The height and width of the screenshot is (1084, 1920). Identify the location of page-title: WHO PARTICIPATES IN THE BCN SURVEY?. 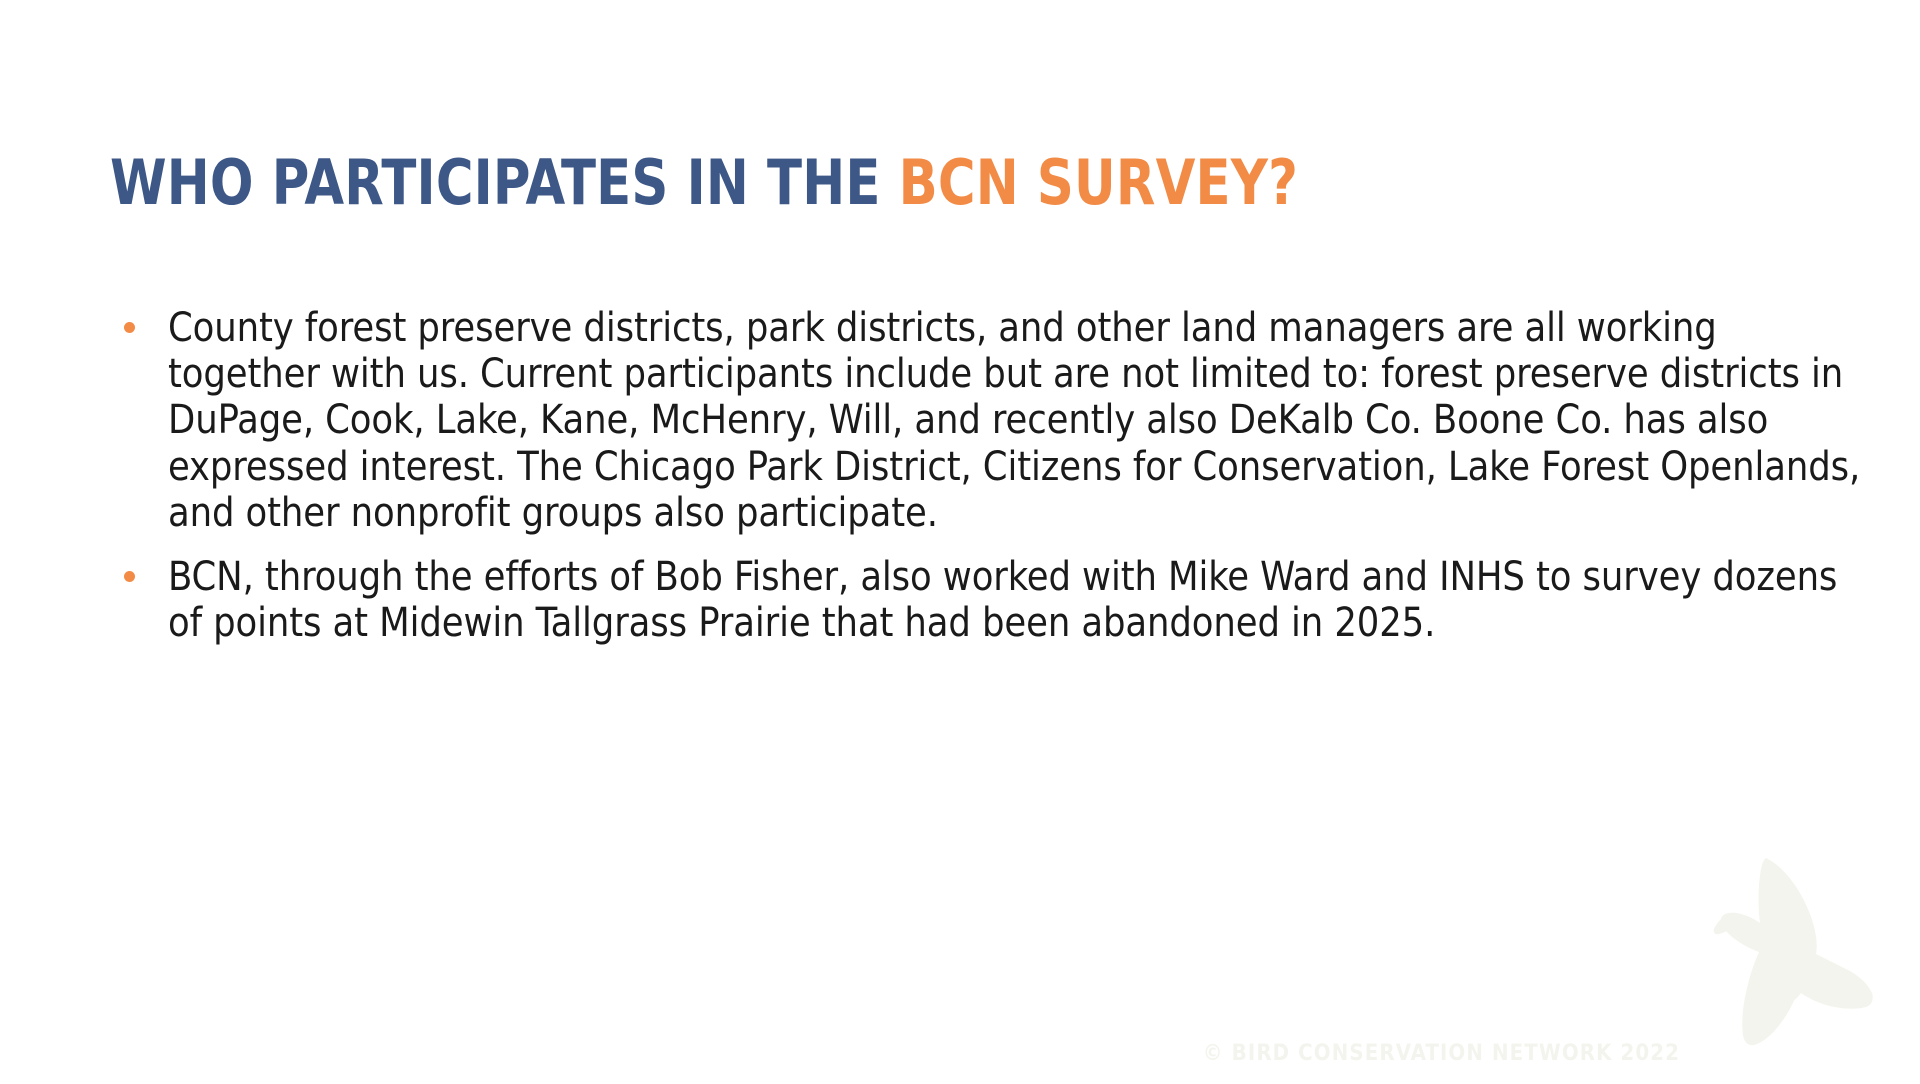
(892, 182).